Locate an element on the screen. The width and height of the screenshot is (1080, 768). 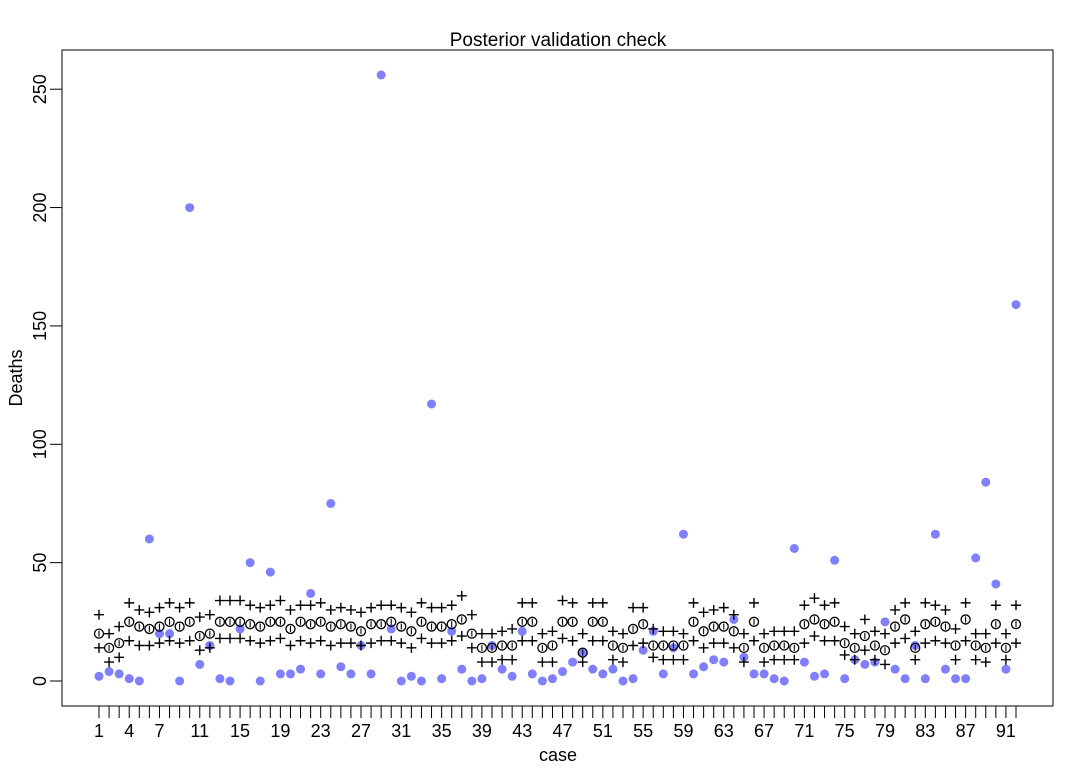
y-tick-label: 50 is located at coordinates (40, 563).